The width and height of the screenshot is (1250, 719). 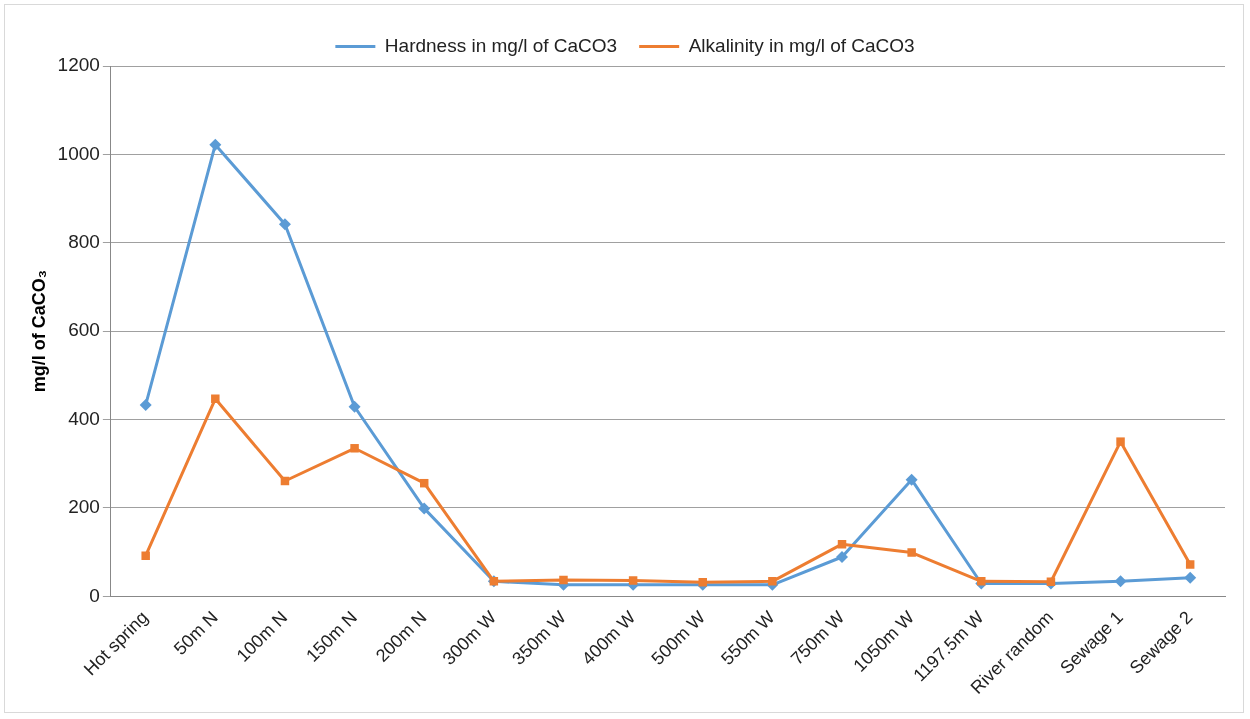 What do you see at coordinates (78, 153) in the screenshot?
I see `y-tick-label: 1000` at bounding box center [78, 153].